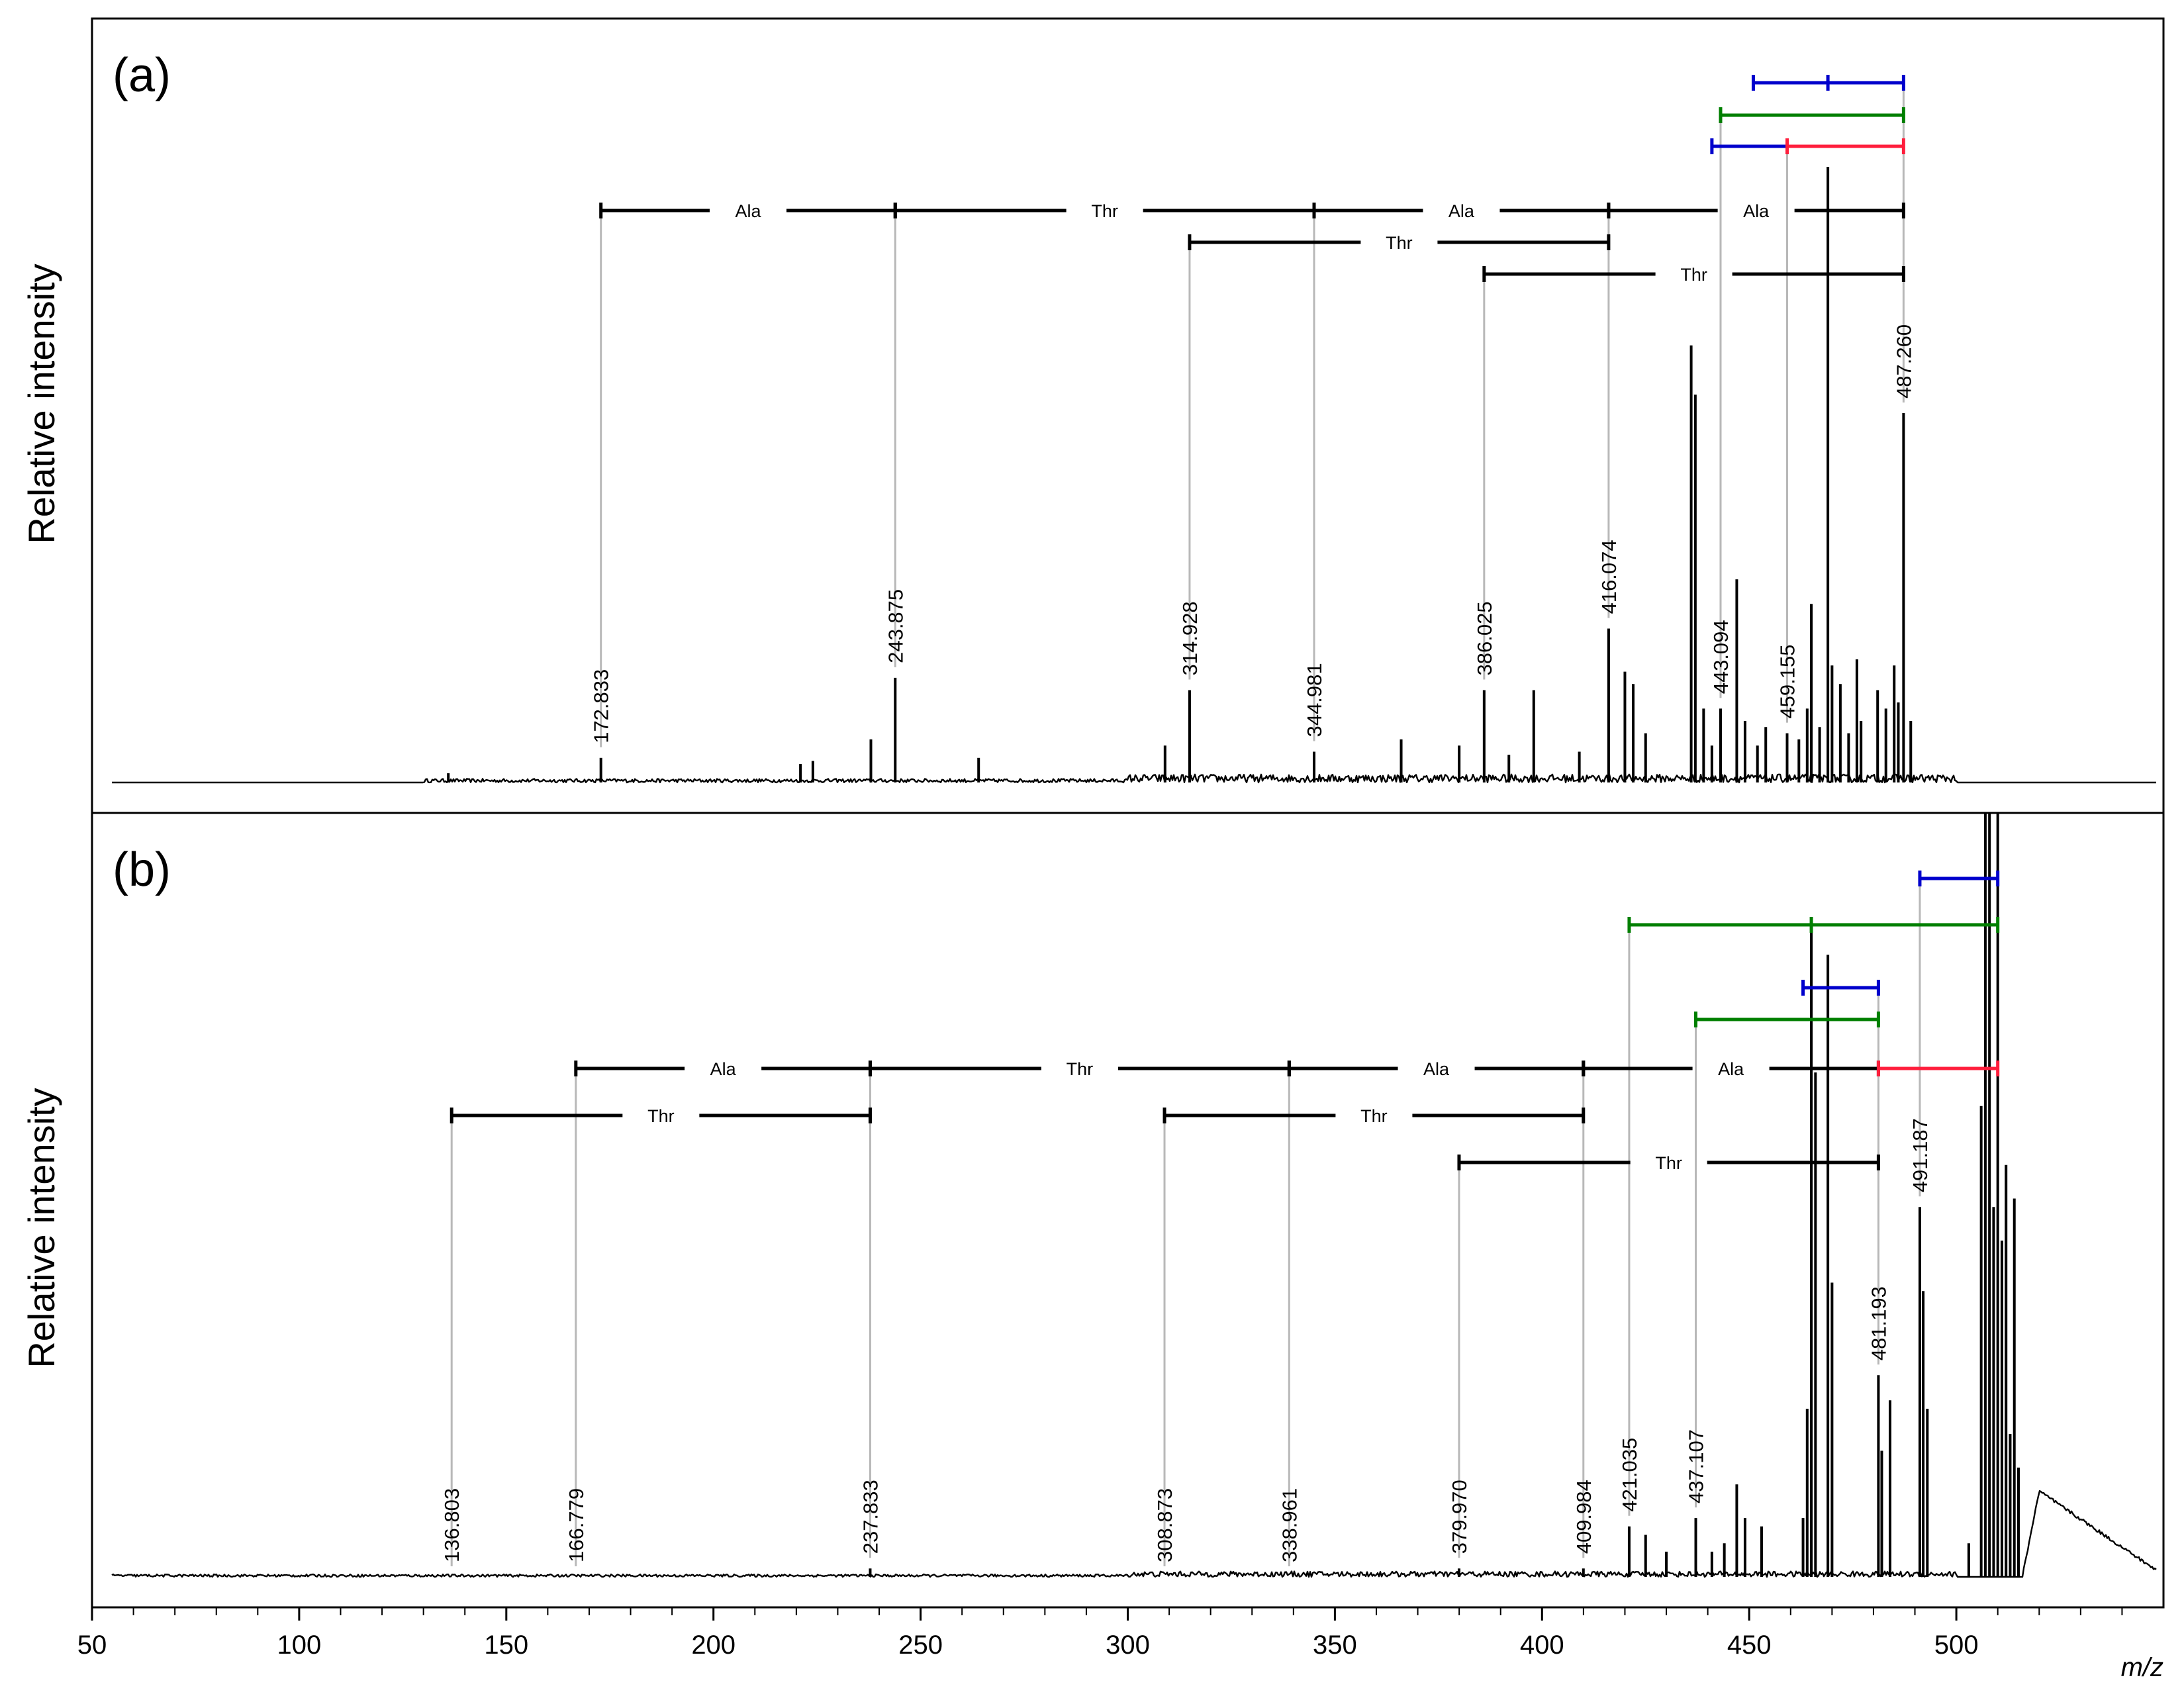  Describe the element at coordinates (1314, 700) in the screenshot. I see `peak-label: 344.981` at that location.